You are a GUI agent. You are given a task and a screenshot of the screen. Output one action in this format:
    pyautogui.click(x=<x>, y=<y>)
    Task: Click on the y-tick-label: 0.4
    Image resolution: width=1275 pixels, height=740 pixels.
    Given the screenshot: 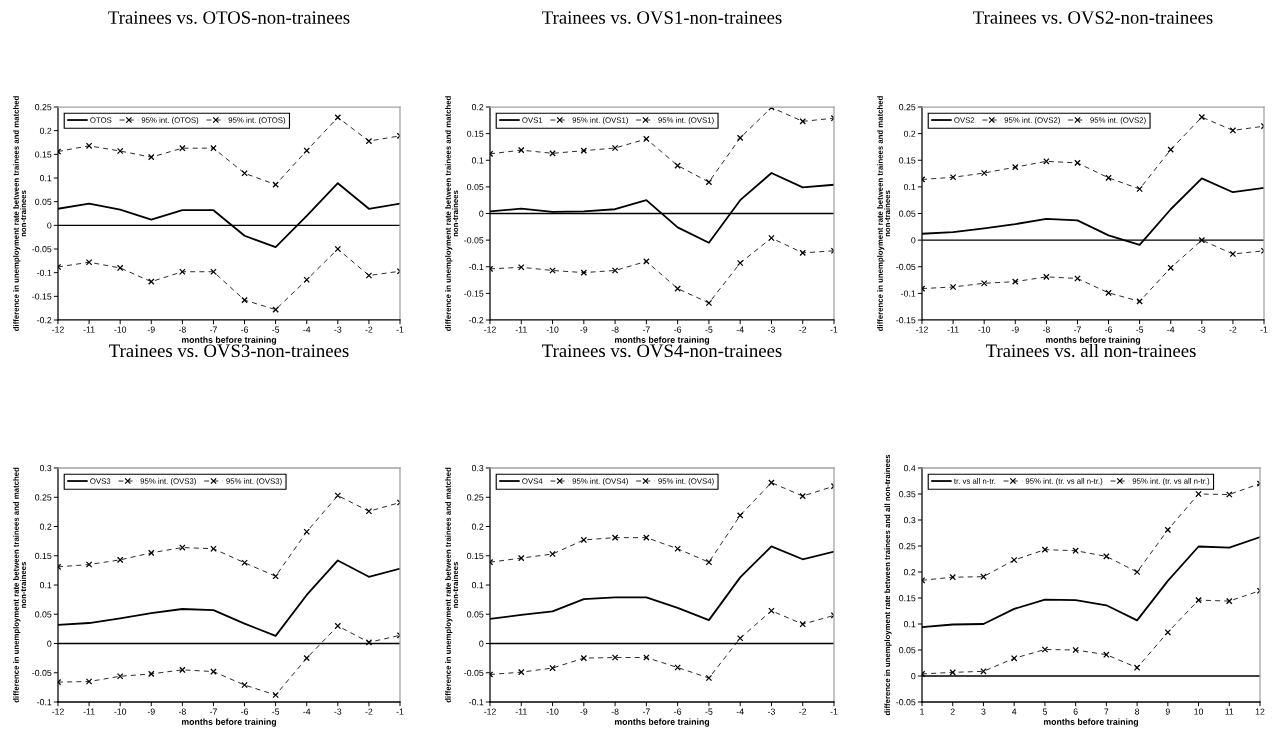 What is the action you would take?
    pyautogui.click(x=909, y=468)
    